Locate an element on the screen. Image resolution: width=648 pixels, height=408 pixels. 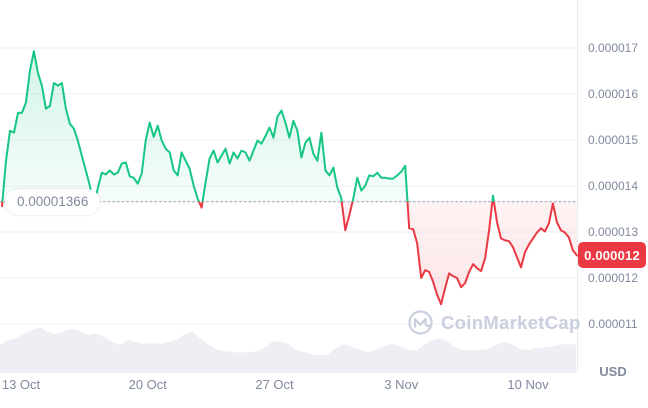
y-axis-label: 0.000016 is located at coordinates (613, 94).